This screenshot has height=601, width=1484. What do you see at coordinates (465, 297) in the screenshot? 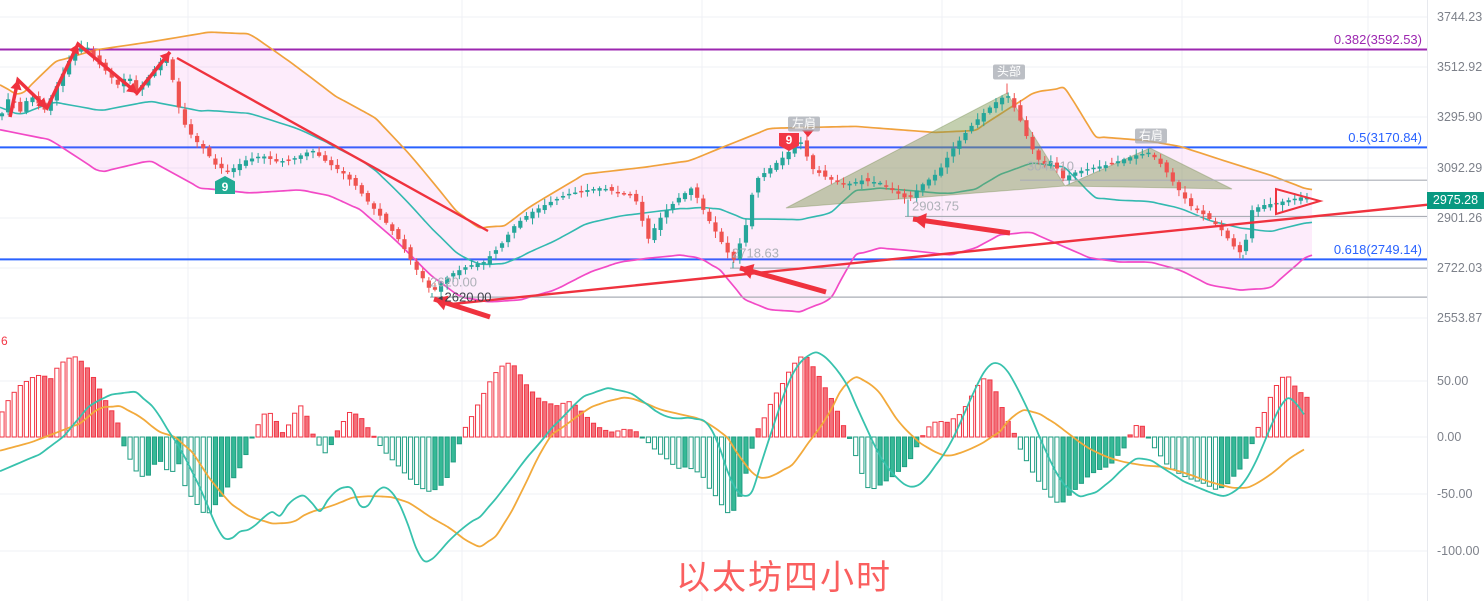
I see `price-level-label: ◂ 2620.00` at bounding box center [465, 297].